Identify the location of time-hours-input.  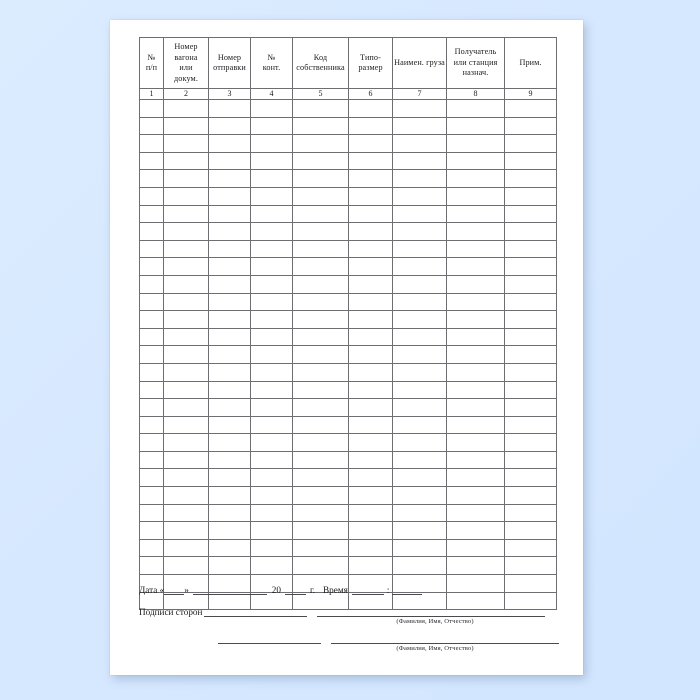
(367, 590).